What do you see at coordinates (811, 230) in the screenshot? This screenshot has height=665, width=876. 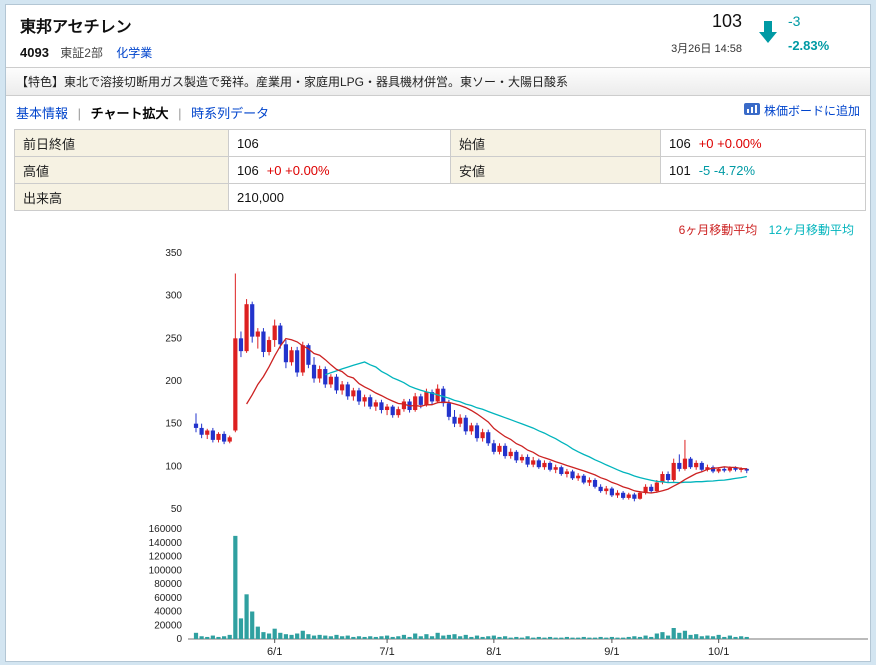 I see `legend-ma-12month: 12ヶ月移動平均` at bounding box center [811, 230].